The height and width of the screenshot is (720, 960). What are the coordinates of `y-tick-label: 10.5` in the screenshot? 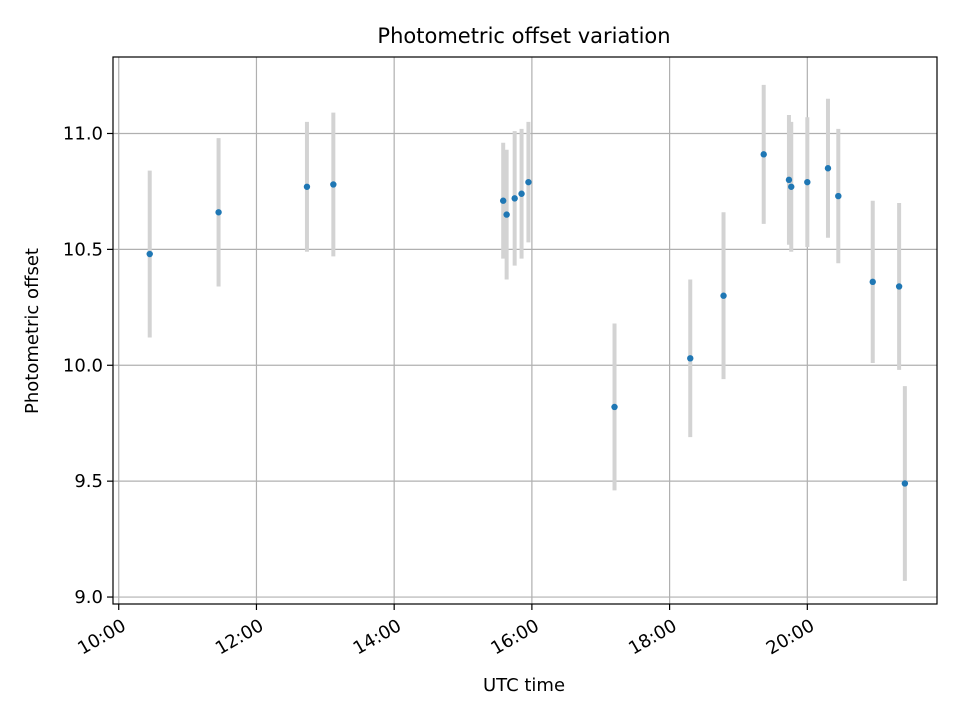 It's located at (83, 249).